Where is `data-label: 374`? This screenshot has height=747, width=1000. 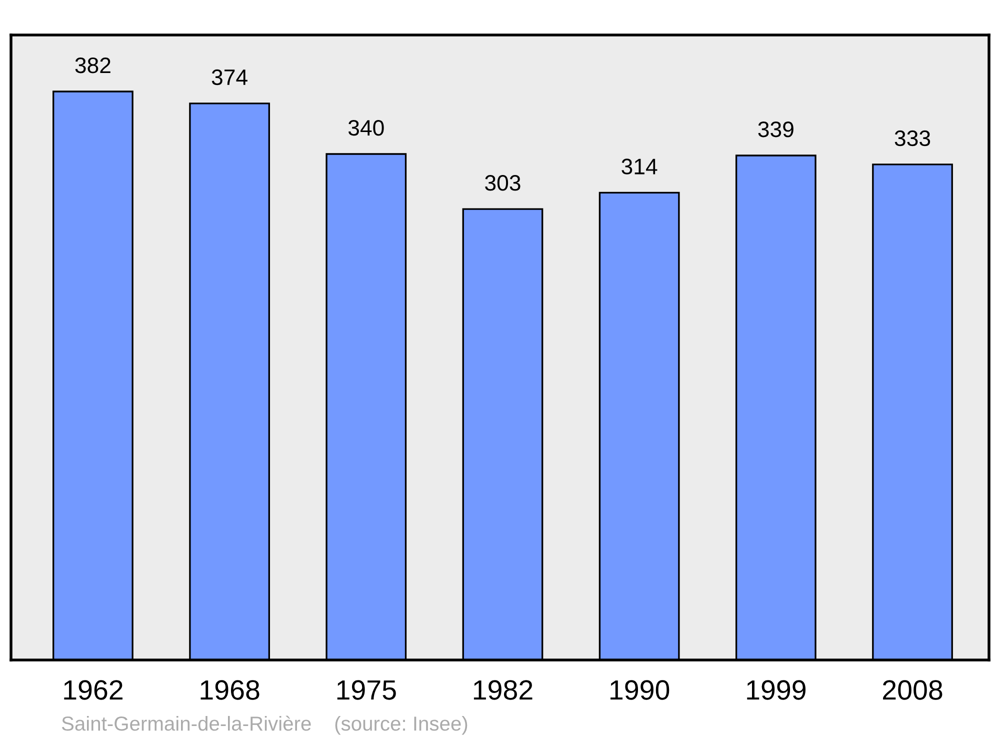
data-label: 374 is located at coordinates (230, 77).